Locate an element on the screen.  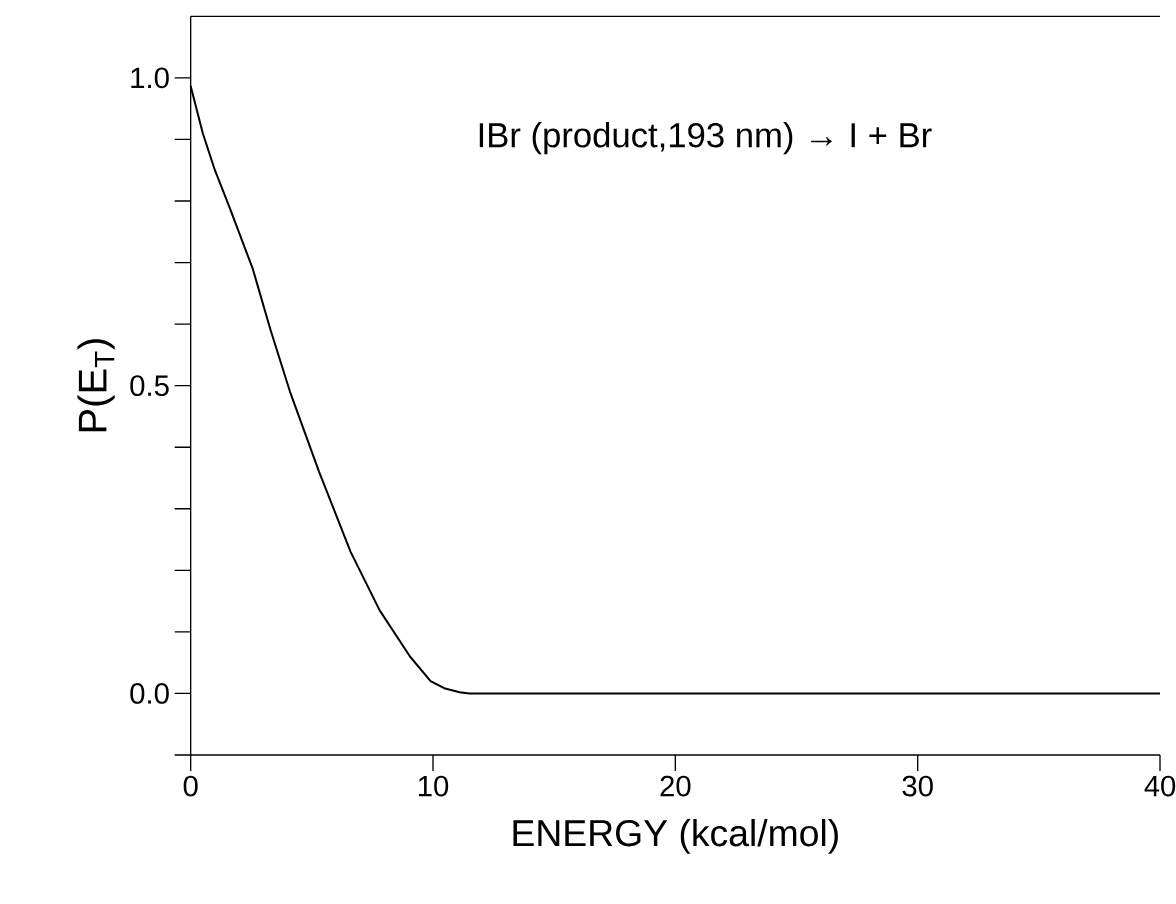
x-tick-label: 0 is located at coordinates (190, 786).